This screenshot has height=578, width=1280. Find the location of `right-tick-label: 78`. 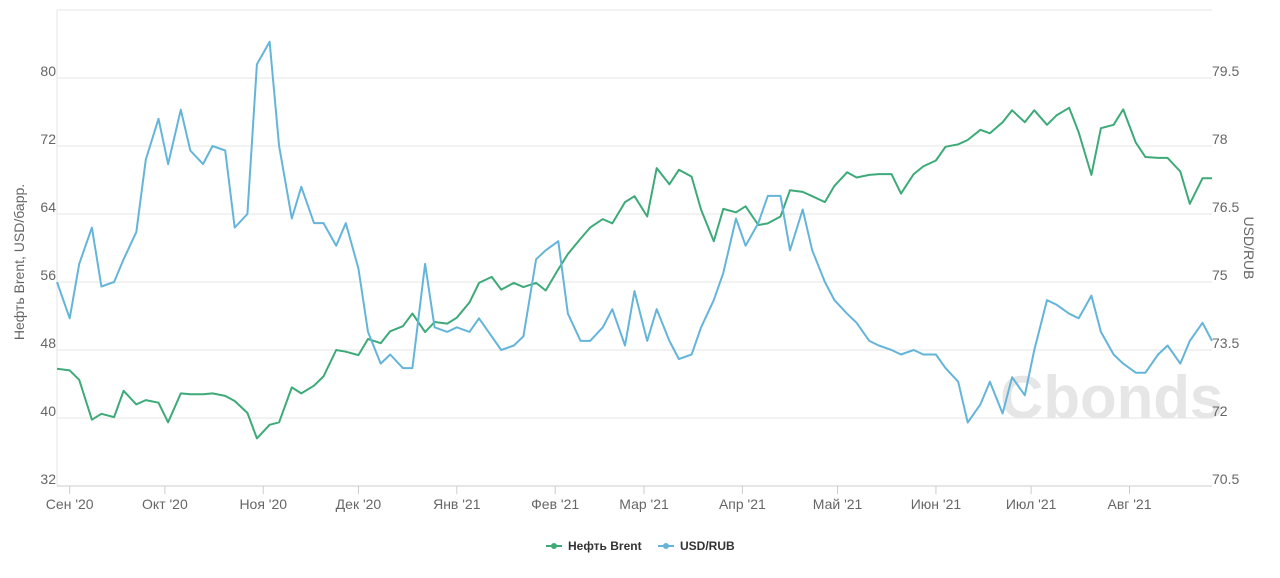

right-tick-label: 78 is located at coordinates (1220, 139).